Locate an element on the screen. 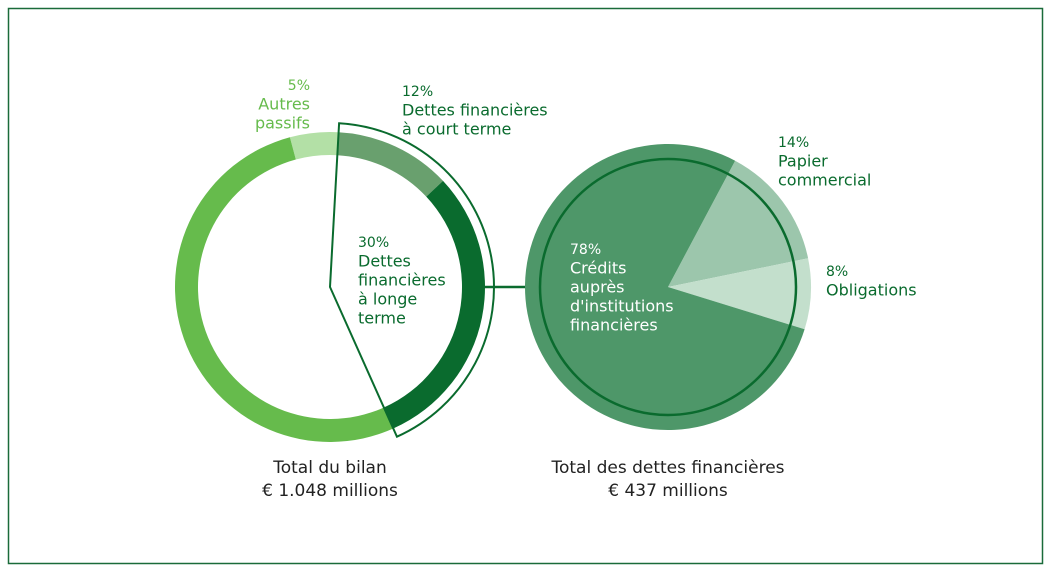  category-label: commercial is located at coordinates (824, 180).